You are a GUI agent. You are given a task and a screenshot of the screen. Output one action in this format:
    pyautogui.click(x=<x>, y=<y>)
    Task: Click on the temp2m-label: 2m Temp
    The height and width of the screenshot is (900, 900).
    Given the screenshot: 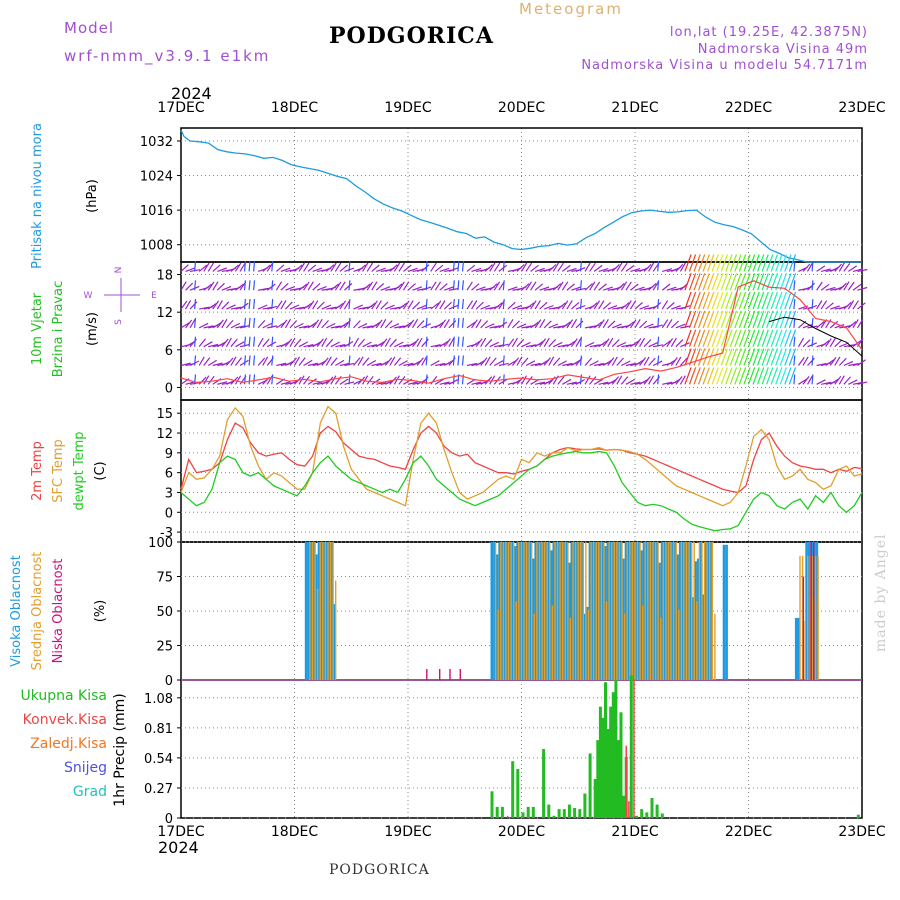 What is the action you would take?
    pyautogui.click(x=37, y=471)
    